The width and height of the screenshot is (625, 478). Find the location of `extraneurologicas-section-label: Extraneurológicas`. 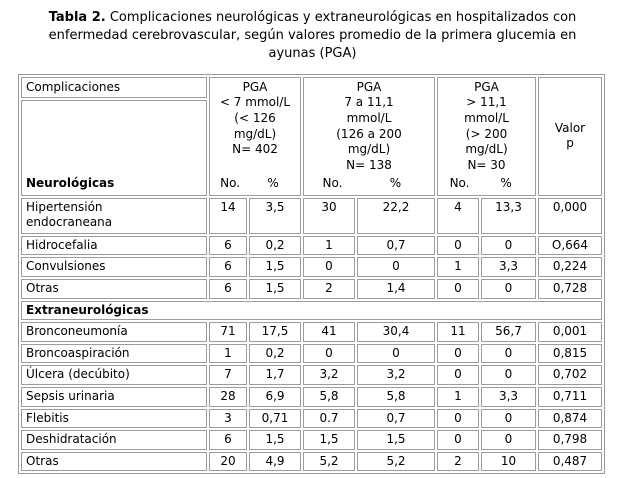

extraneurologicas-section-label: Extraneurológicas is located at coordinates (311, 310).